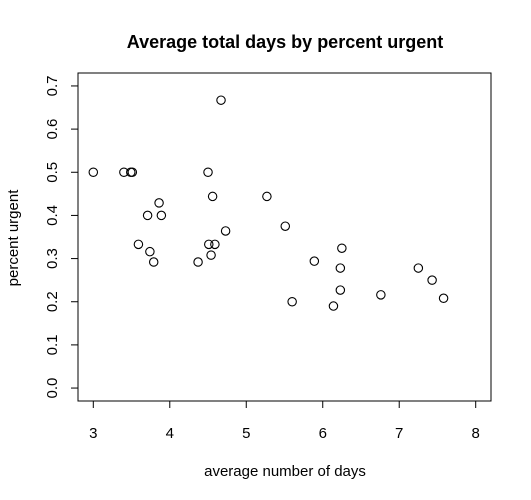 This screenshot has height=500, width=531. I want to click on y-tick-label: 0.1, so click(52, 344).